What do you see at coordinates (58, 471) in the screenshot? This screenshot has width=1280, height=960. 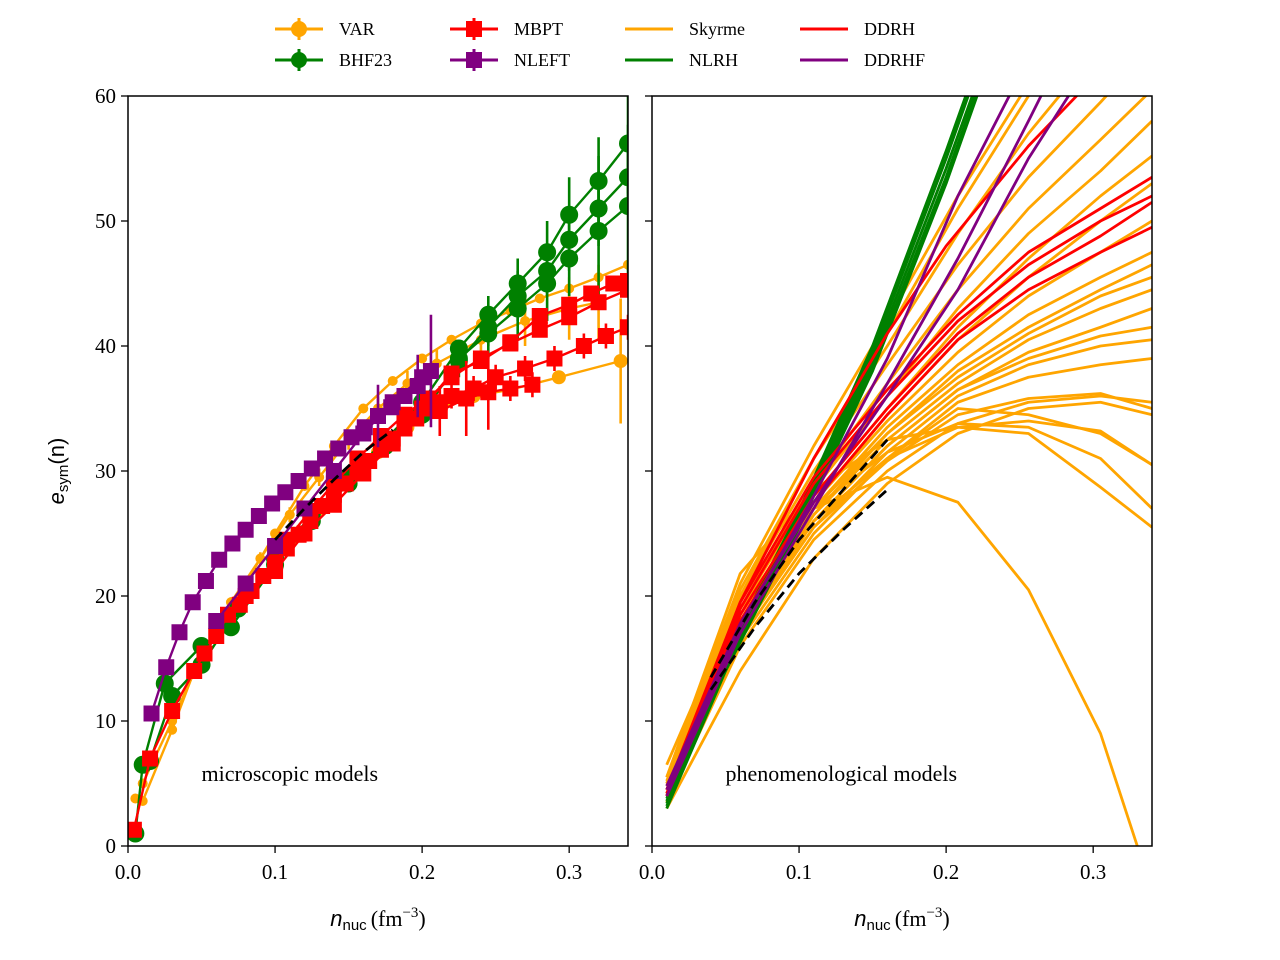 I see `y-axis-label: esym(n)` at bounding box center [58, 471].